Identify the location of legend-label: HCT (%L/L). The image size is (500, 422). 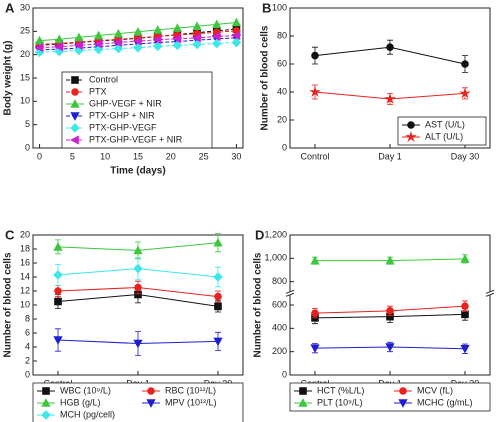
(340, 390).